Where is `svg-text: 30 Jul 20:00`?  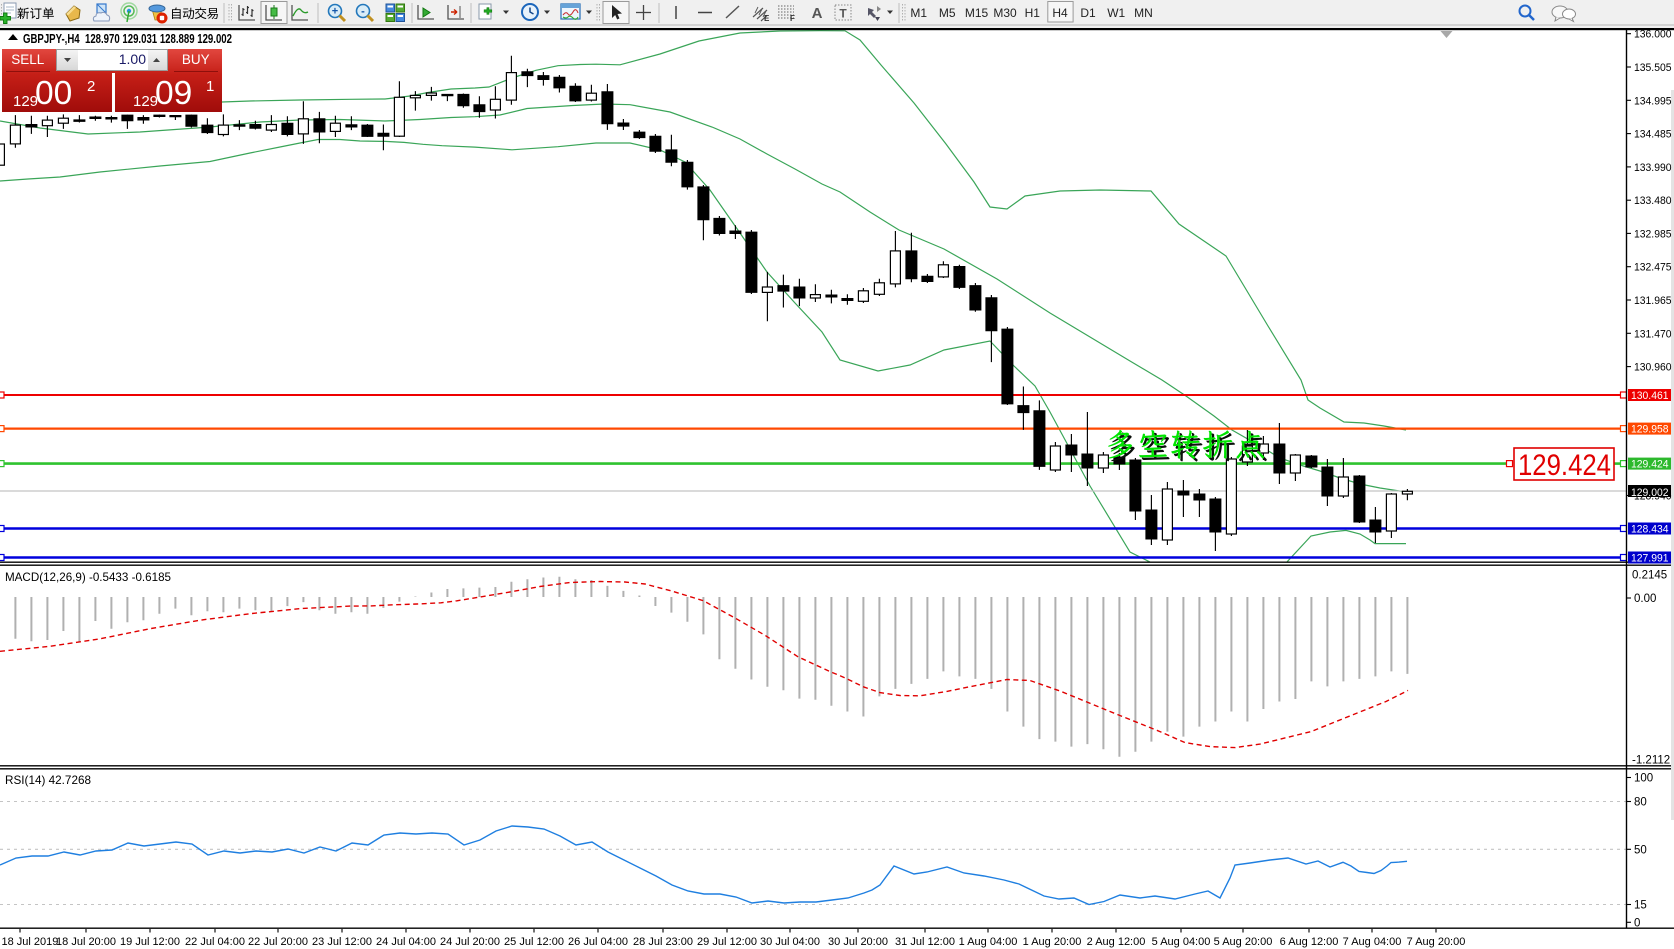 svg-text: 30 Jul 20:00 is located at coordinates (858, 942).